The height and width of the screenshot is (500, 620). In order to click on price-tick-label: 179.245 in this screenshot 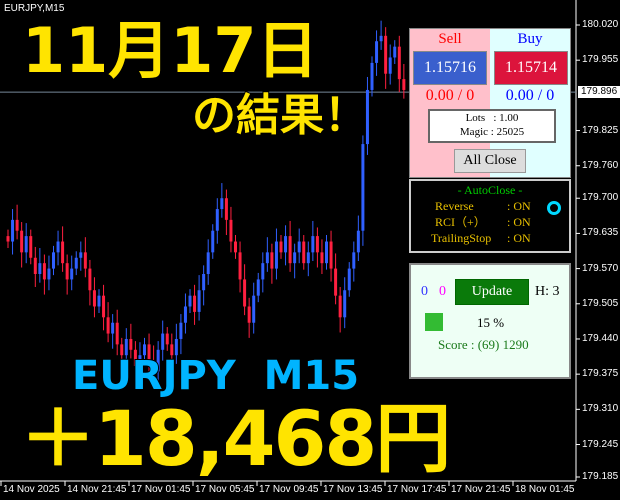, I will do `click(600, 444)`.